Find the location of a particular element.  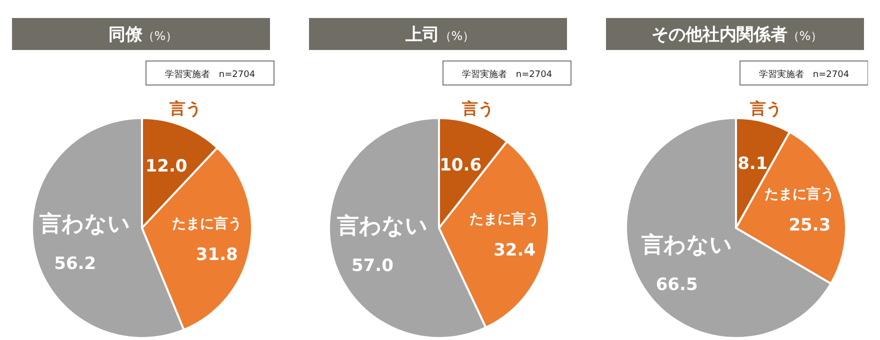

data-label: 32.4 is located at coordinates (515, 250).